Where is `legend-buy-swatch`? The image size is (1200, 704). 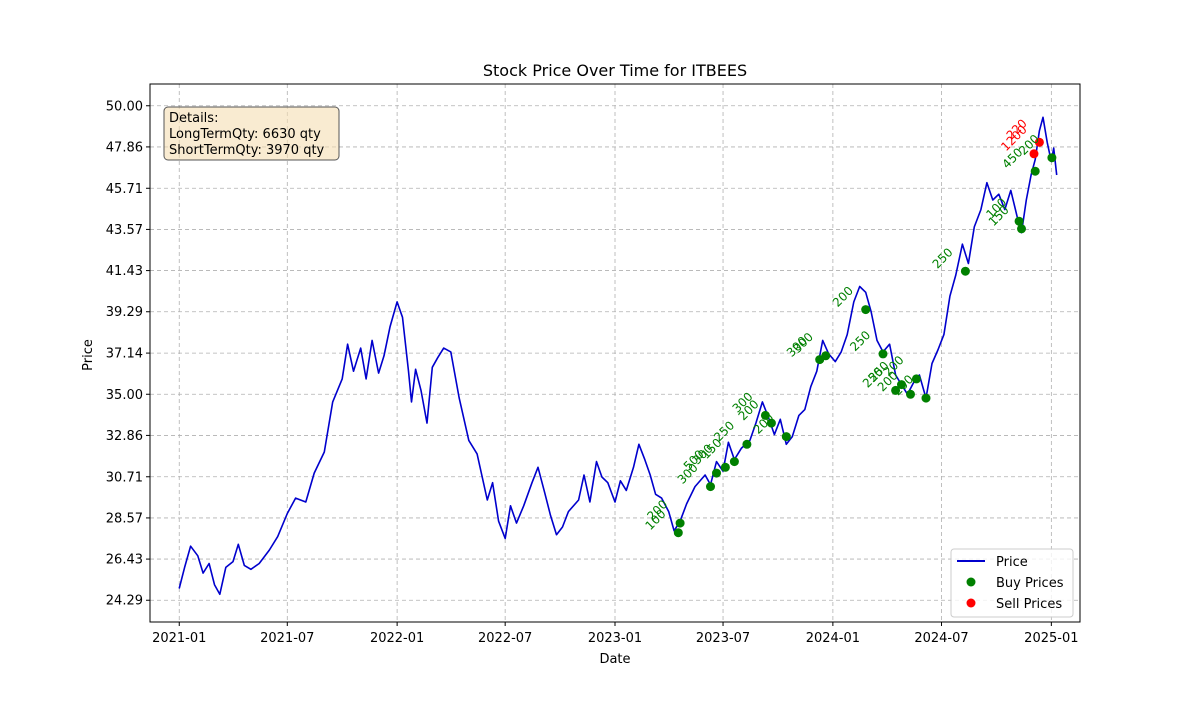
legend-buy-swatch is located at coordinates (971, 582).